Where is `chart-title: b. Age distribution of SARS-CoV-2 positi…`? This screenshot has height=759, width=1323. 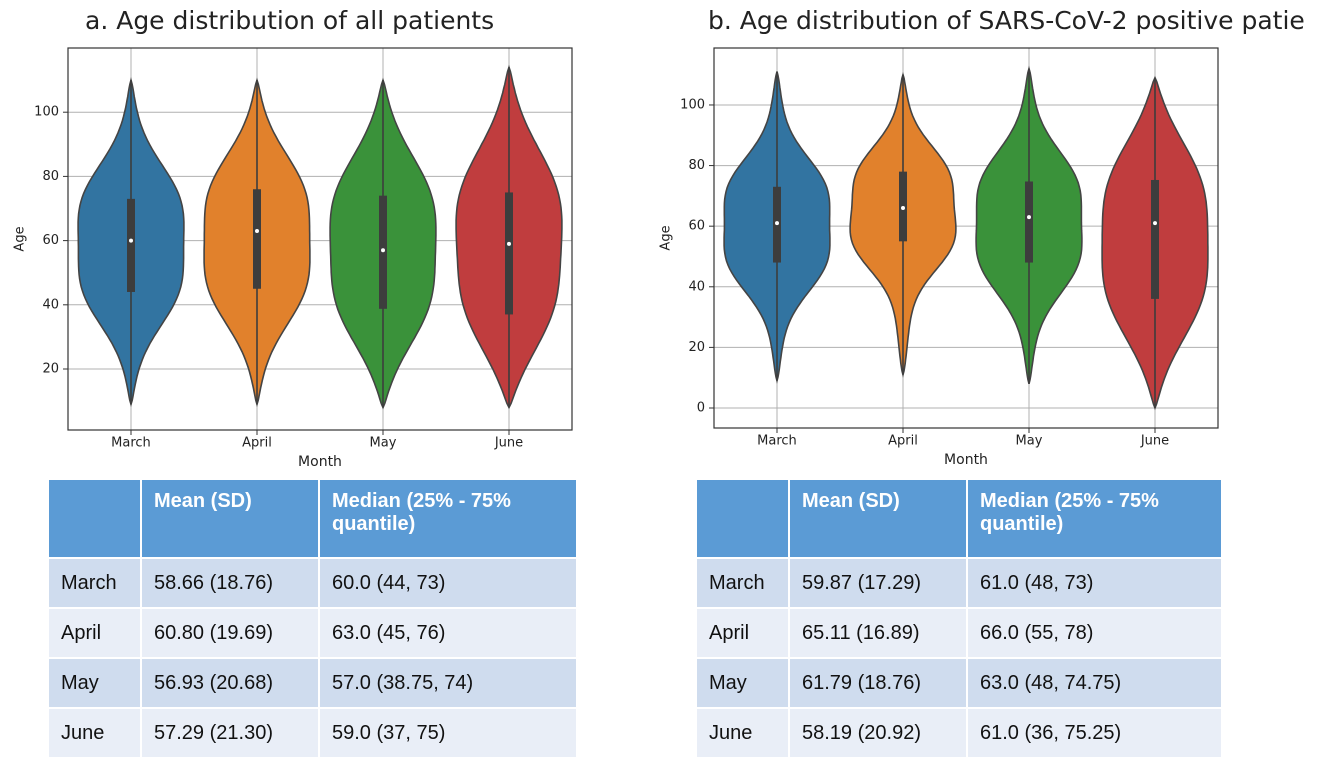 chart-title: b. Age distribution of SARS-CoV-2 positi… is located at coordinates (1006, 20).